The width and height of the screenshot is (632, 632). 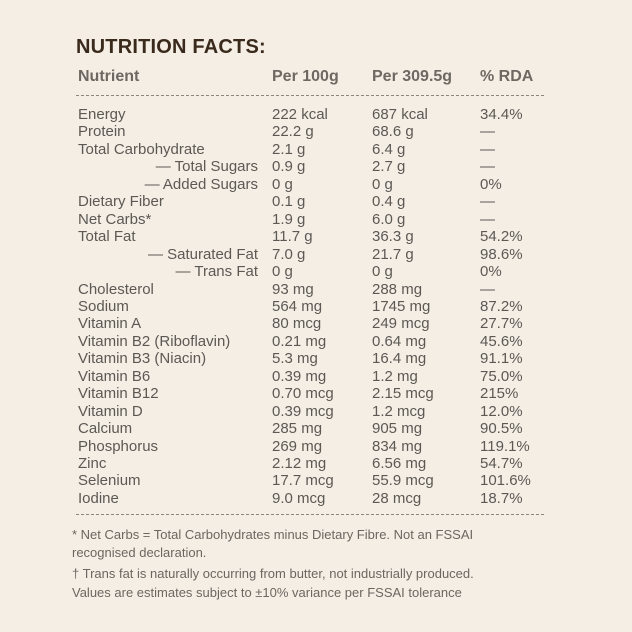 What do you see at coordinates (501, 359) in the screenshot?
I see `nutrient-value: 91.1%` at bounding box center [501, 359].